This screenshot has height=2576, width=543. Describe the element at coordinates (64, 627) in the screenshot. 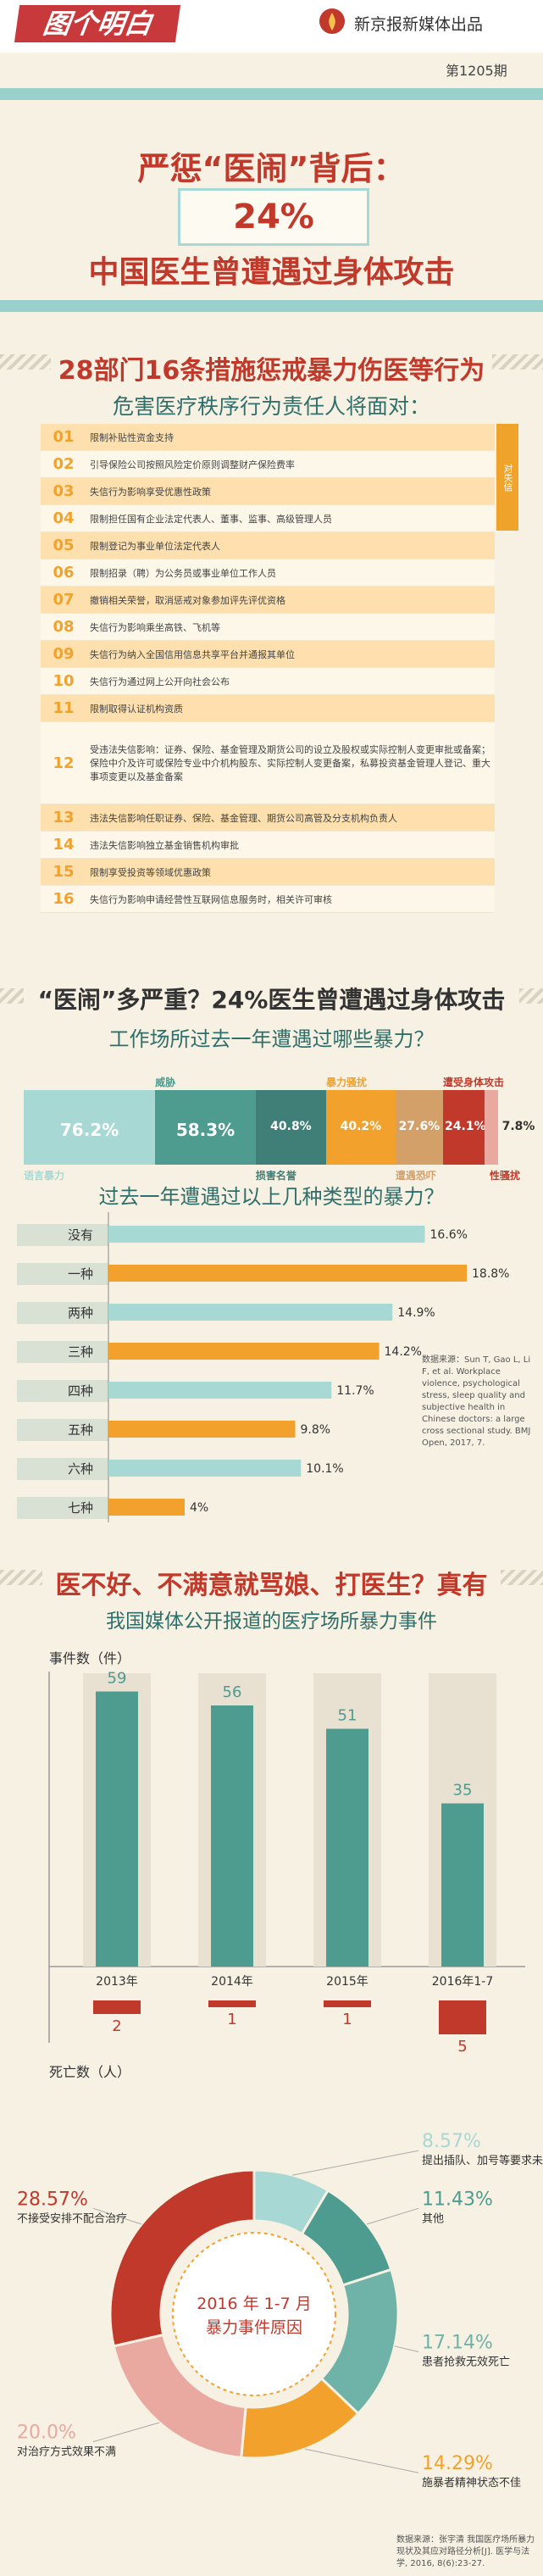

I see `measure-number: 08` at that location.